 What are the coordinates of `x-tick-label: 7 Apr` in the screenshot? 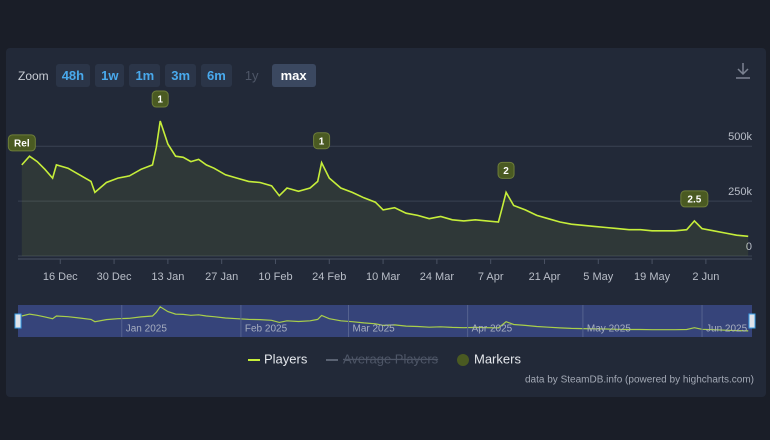 It's located at (491, 277).